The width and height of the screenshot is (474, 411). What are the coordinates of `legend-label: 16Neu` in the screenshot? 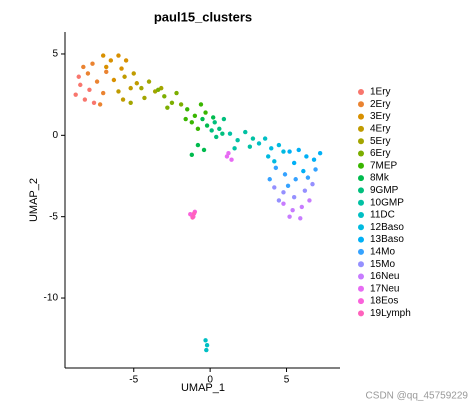 It's located at (384, 276).